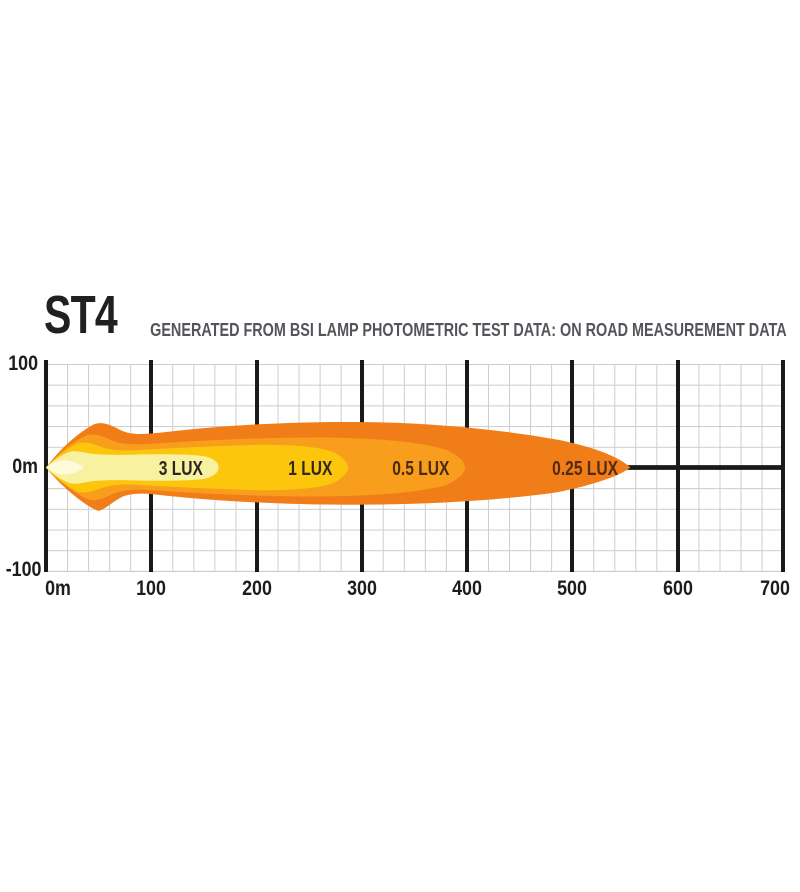 This screenshot has width=800, height=892. Describe the element at coordinates (467, 588) in the screenshot. I see `x-axis-tick-400: 400` at that location.